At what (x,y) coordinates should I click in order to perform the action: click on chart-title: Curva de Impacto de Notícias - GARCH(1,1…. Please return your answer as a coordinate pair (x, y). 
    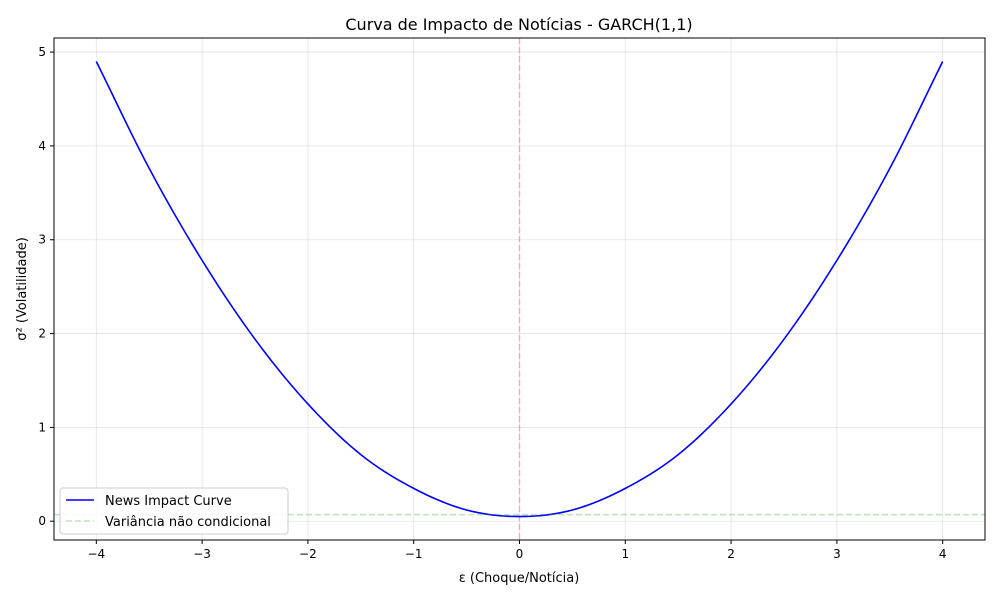
    Looking at the image, I should click on (518, 24).